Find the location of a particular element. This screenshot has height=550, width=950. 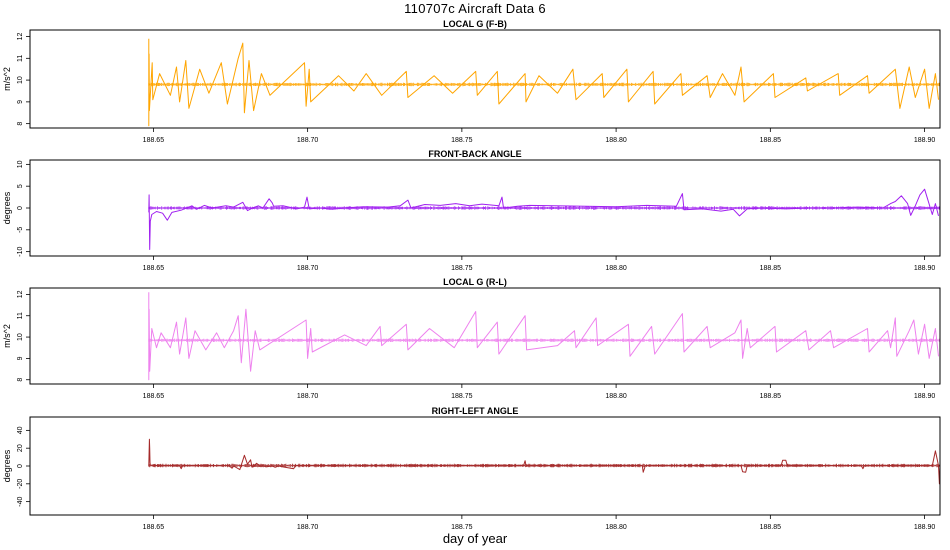

y-tick-label: -5 is located at coordinates (20, 230).